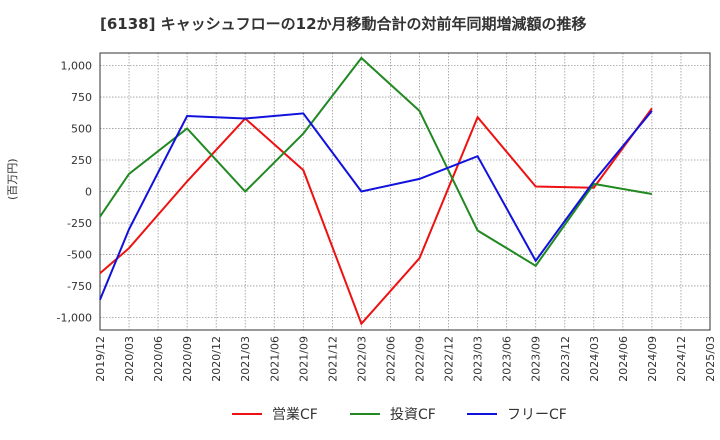 The height and width of the screenshot is (440, 720). I want to click on x-tick-label: 2022/06, so click(390, 359).